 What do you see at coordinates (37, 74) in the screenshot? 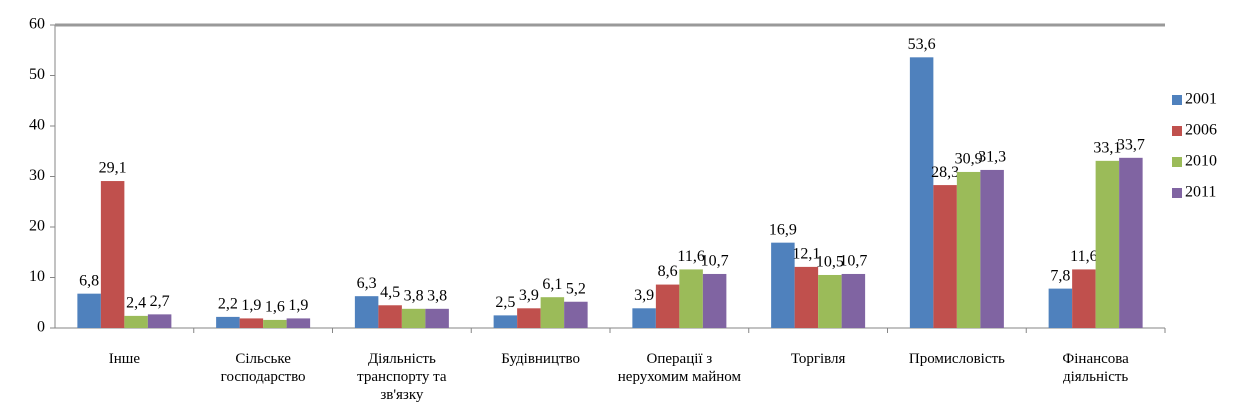
I see `y-tick-label: 50` at bounding box center [37, 74].